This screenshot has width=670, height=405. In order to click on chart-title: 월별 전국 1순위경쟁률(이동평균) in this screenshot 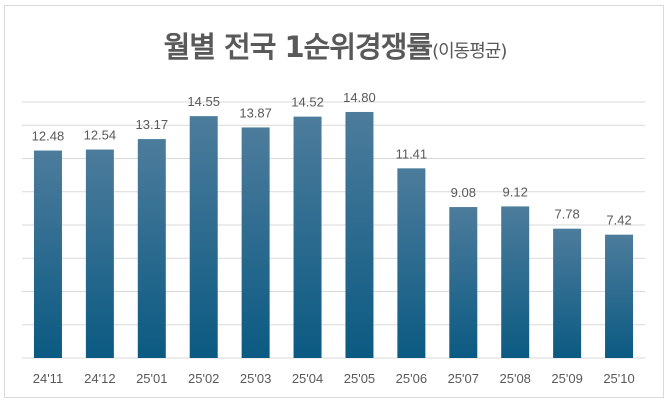, I will do `click(335, 45)`.